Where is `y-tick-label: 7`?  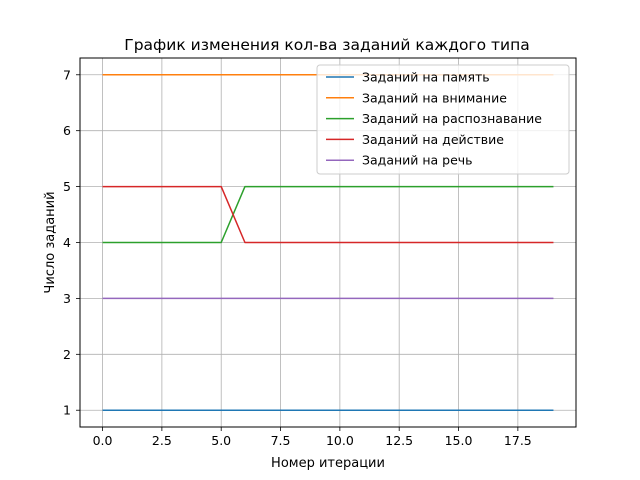
y-tick-label: 7 is located at coordinates (67, 74).